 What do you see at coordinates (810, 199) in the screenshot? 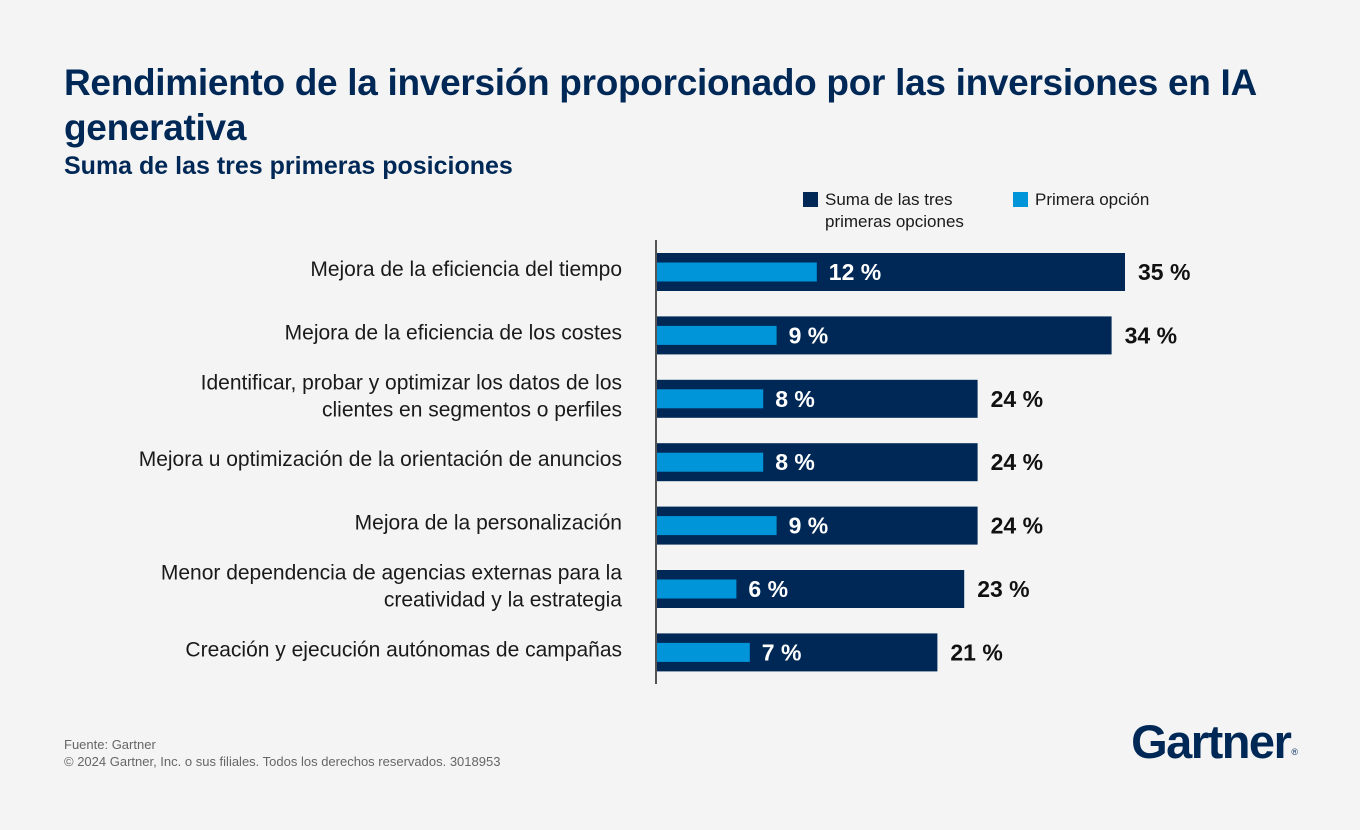
I see `legend-swatch-total` at bounding box center [810, 199].